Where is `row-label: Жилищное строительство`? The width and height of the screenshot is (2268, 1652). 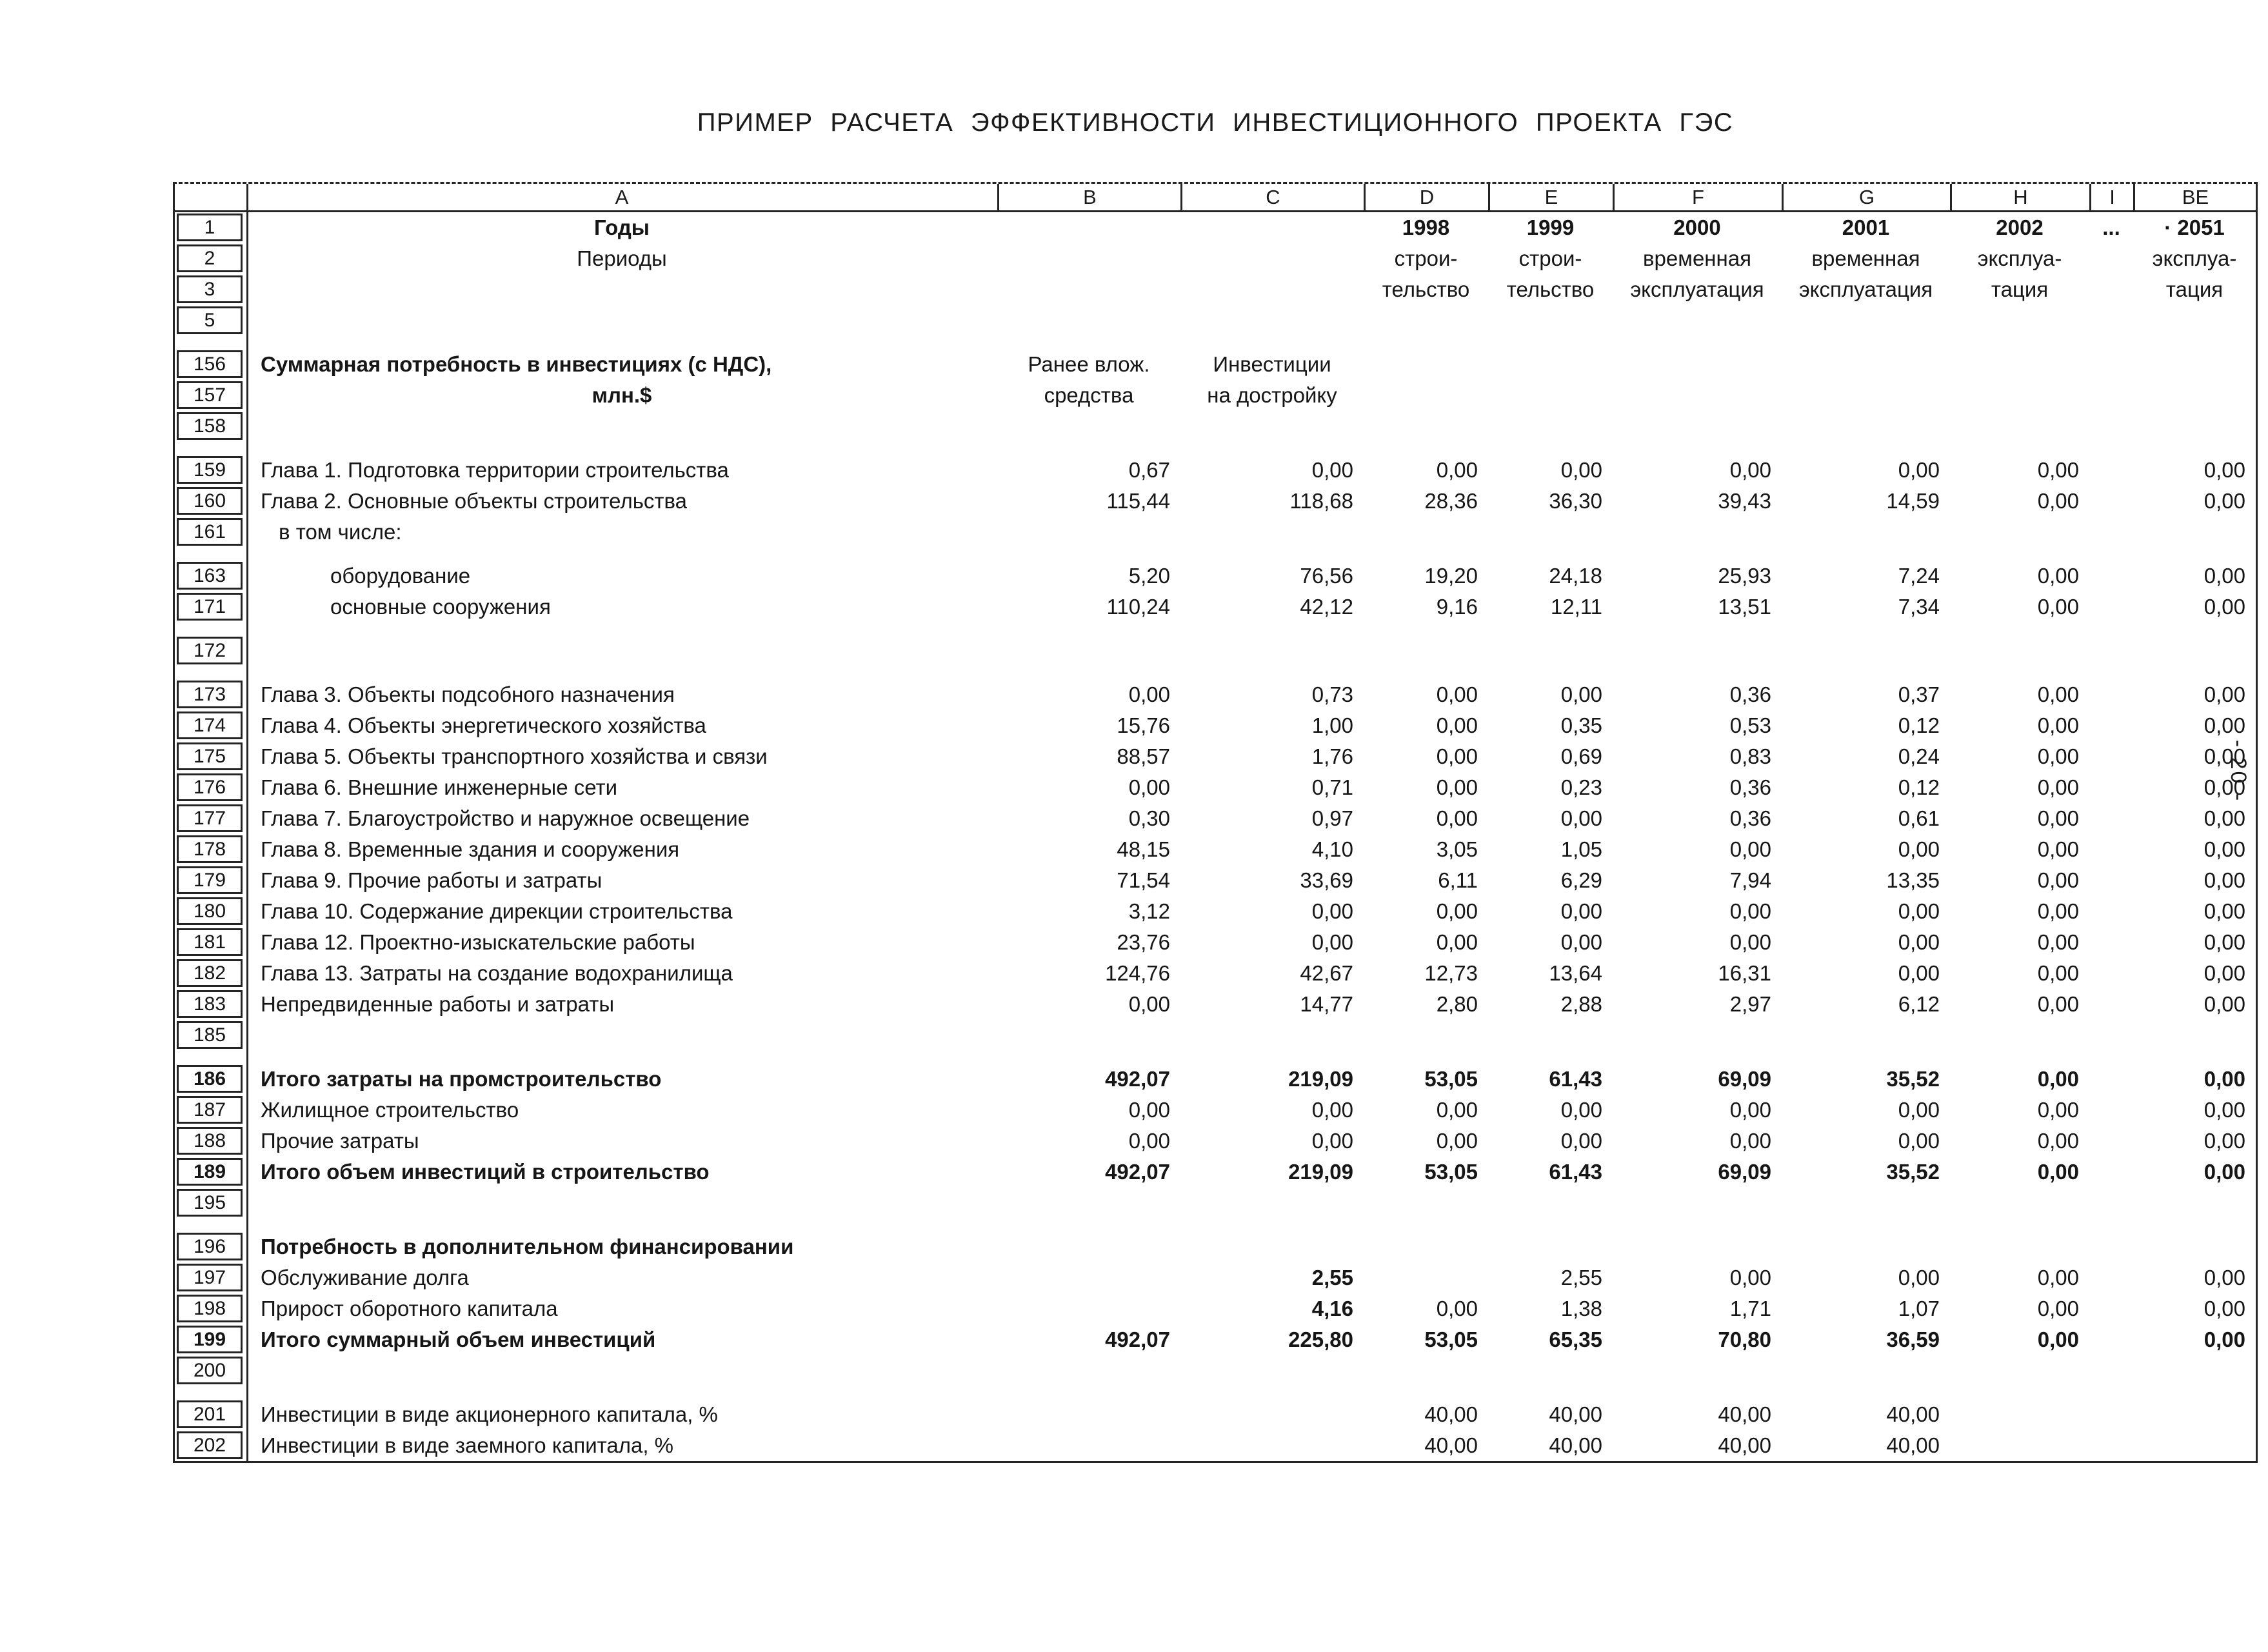 row-label: Жилищное строительство is located at coordinates (390, 1110).